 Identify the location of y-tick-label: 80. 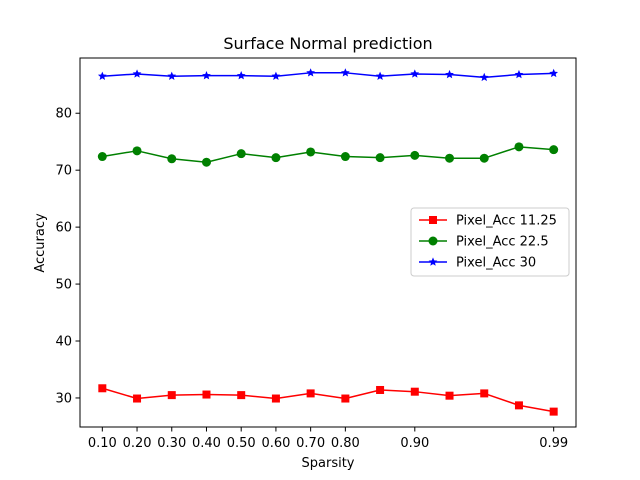
(63, 114).